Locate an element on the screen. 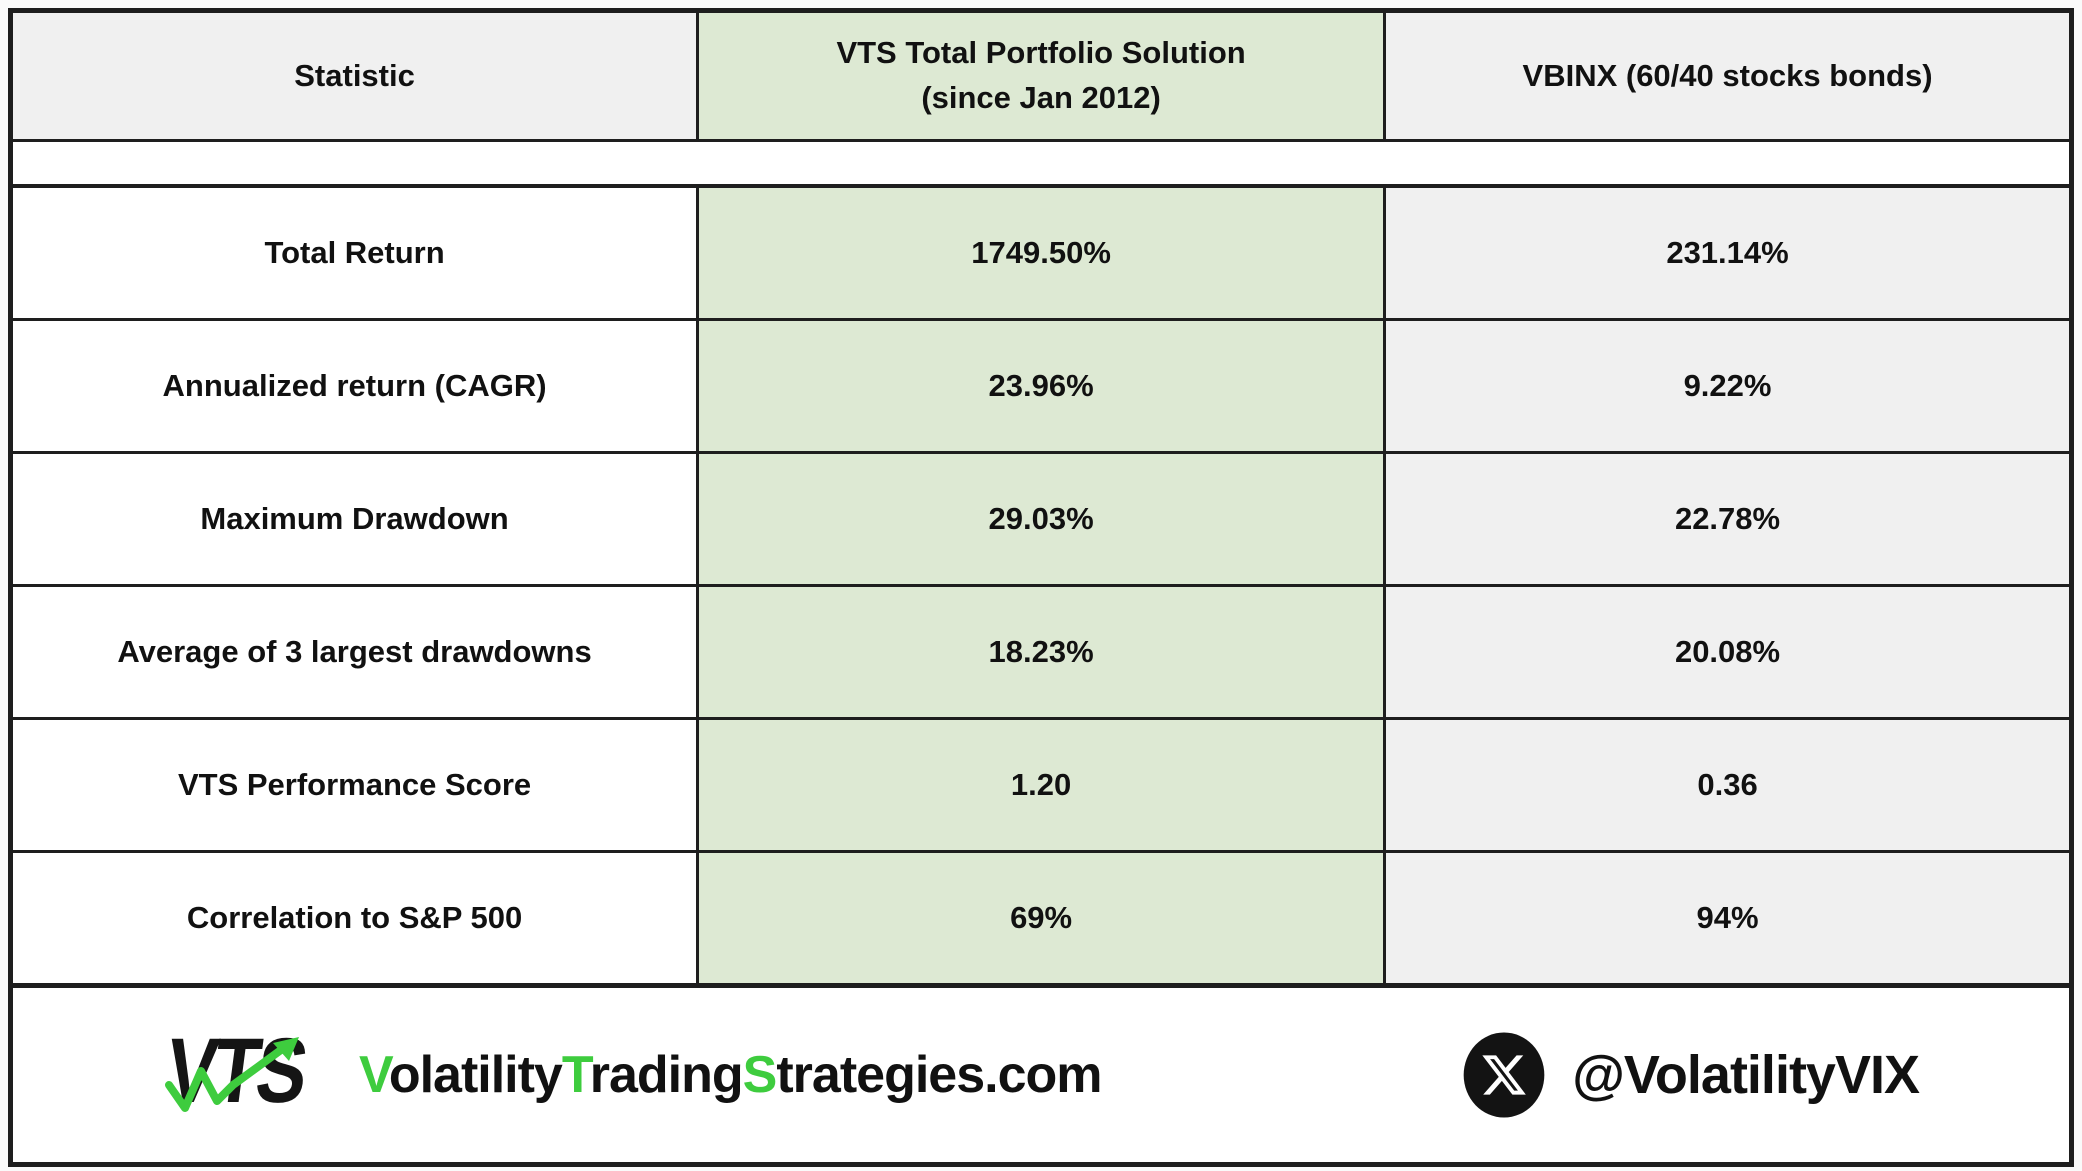  brand-lockup: VTS VolatilityTradingStrategies.com is located at coordinates (631, 1075).